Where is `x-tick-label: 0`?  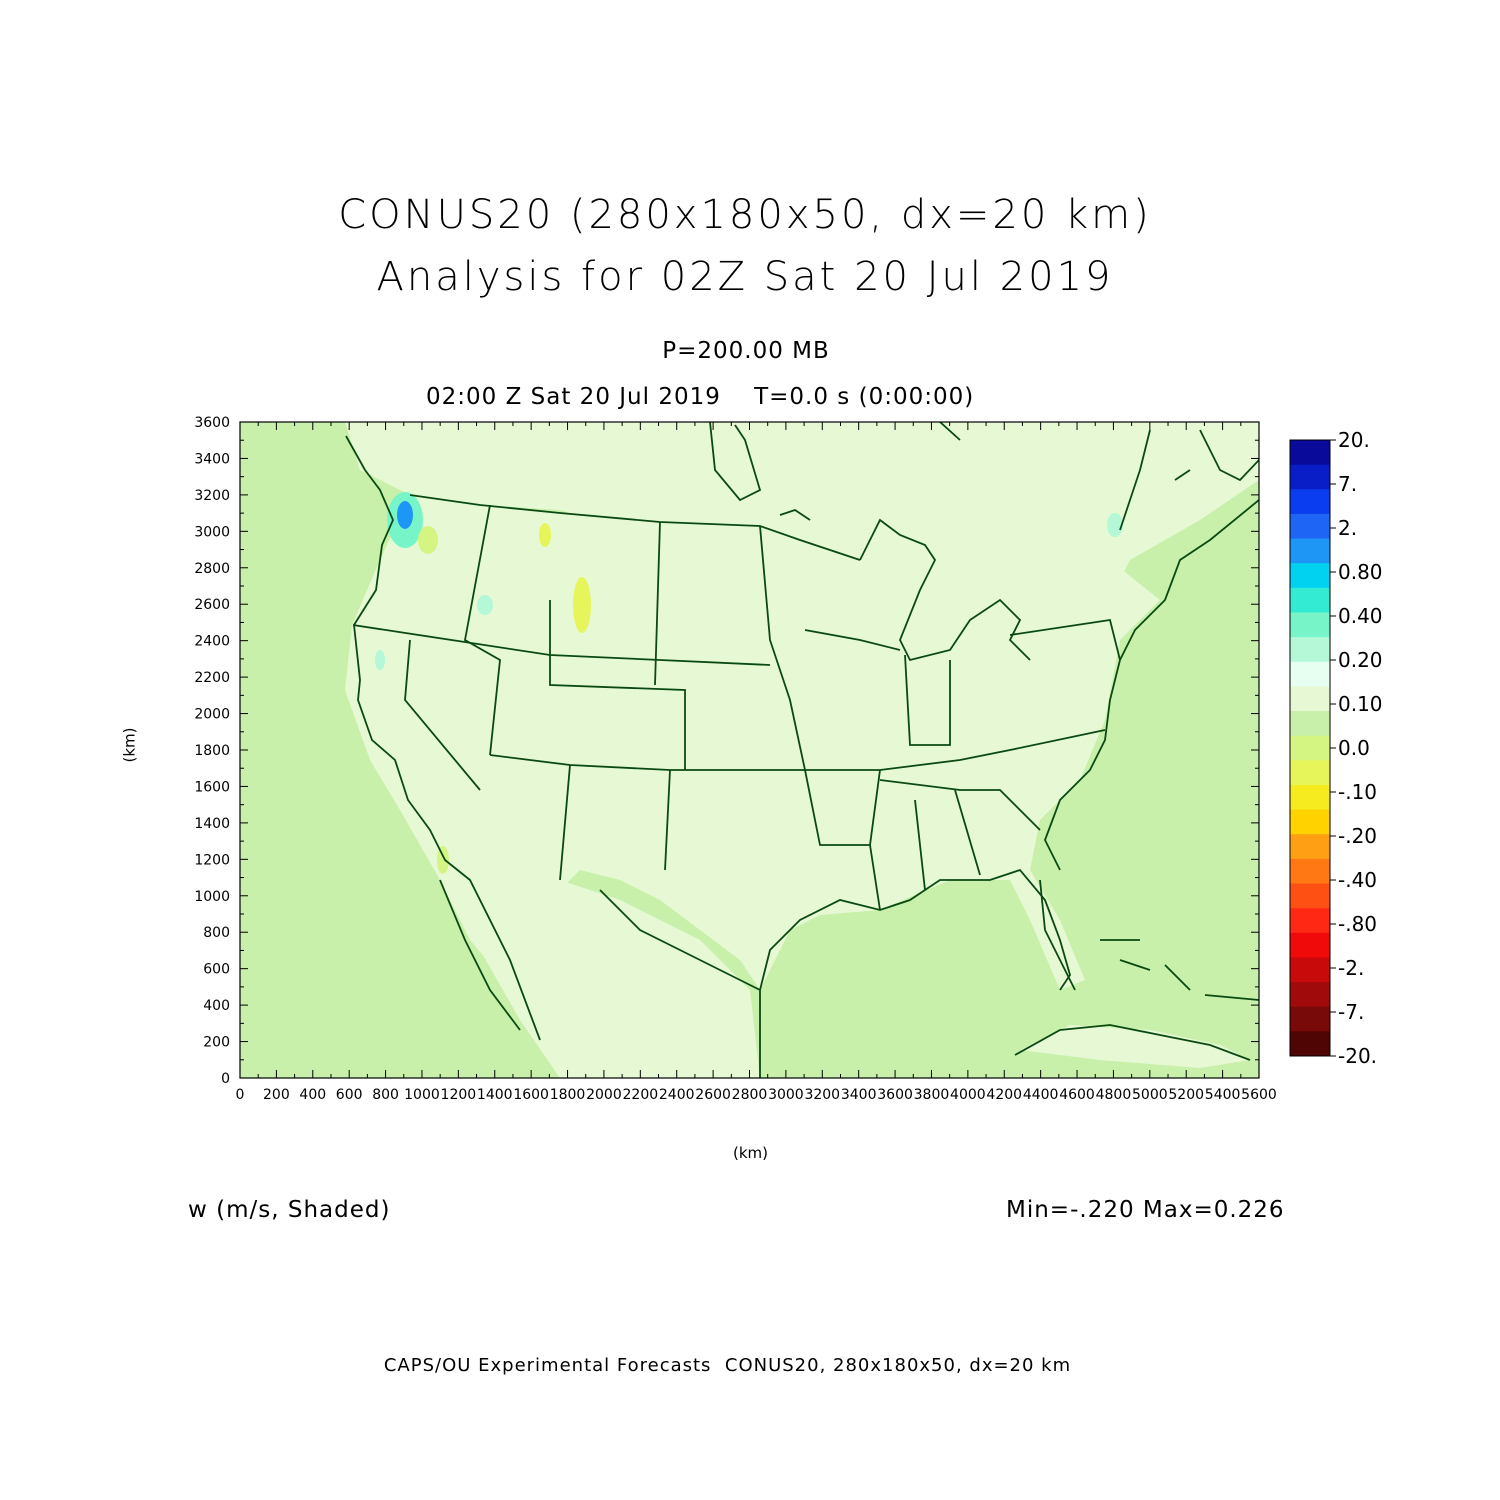 x-tick-label: 0 is located at coordinates (240, 1095).